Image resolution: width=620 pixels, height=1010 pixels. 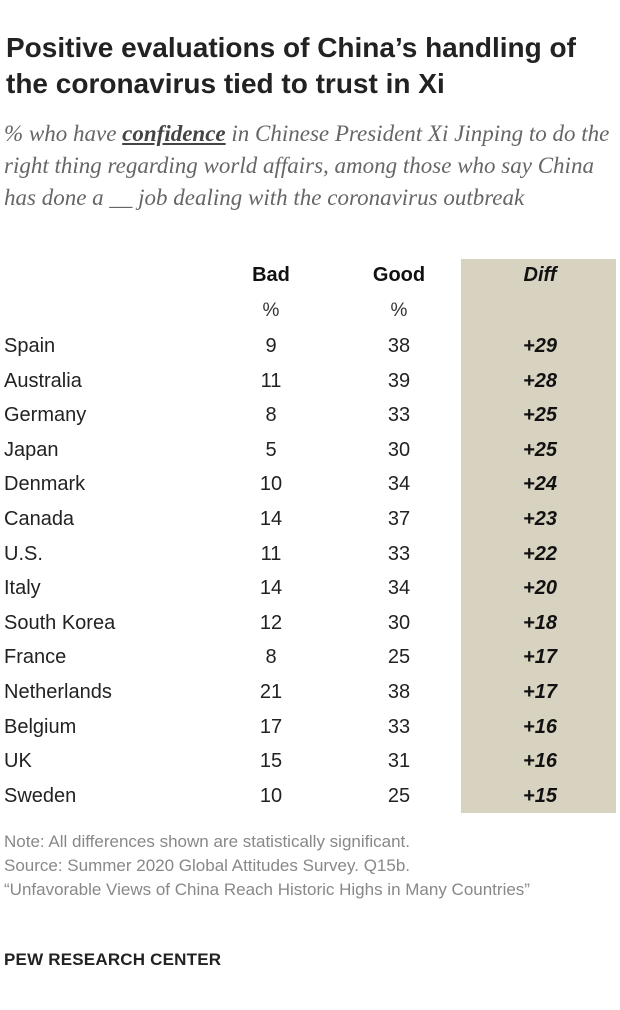 I want to click on good-value: 31, so click(x=399, y=761).